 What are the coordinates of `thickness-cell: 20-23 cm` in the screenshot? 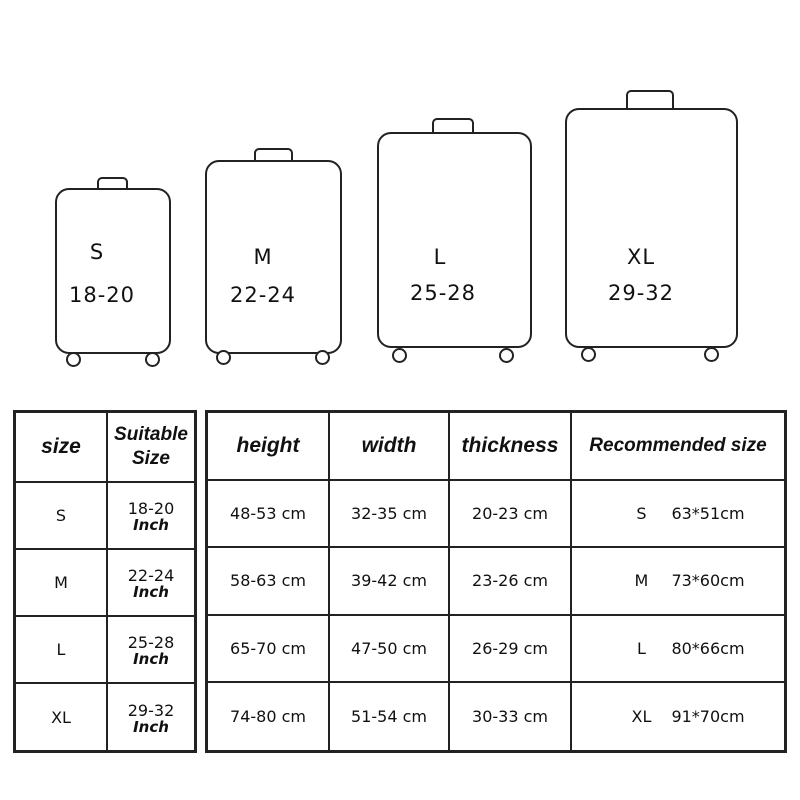 It's located at (510, 513).